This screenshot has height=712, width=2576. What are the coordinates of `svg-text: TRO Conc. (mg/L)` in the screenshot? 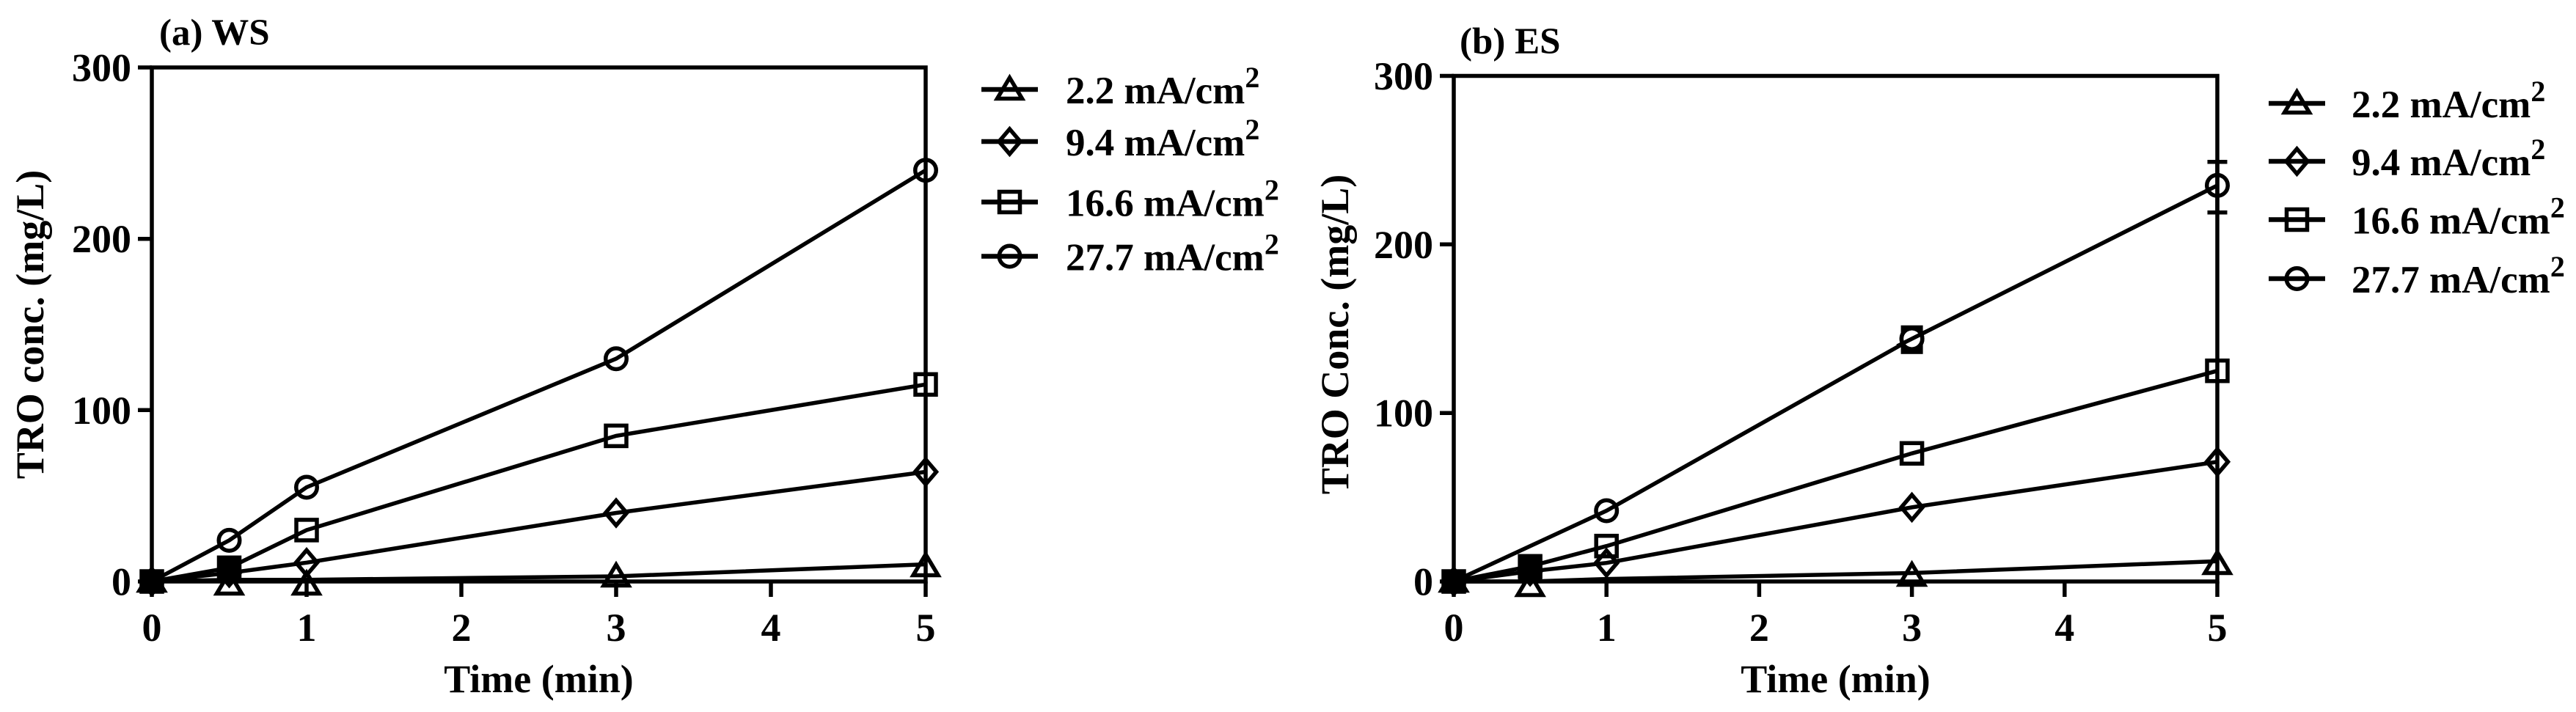 It's located at (1335, 334).